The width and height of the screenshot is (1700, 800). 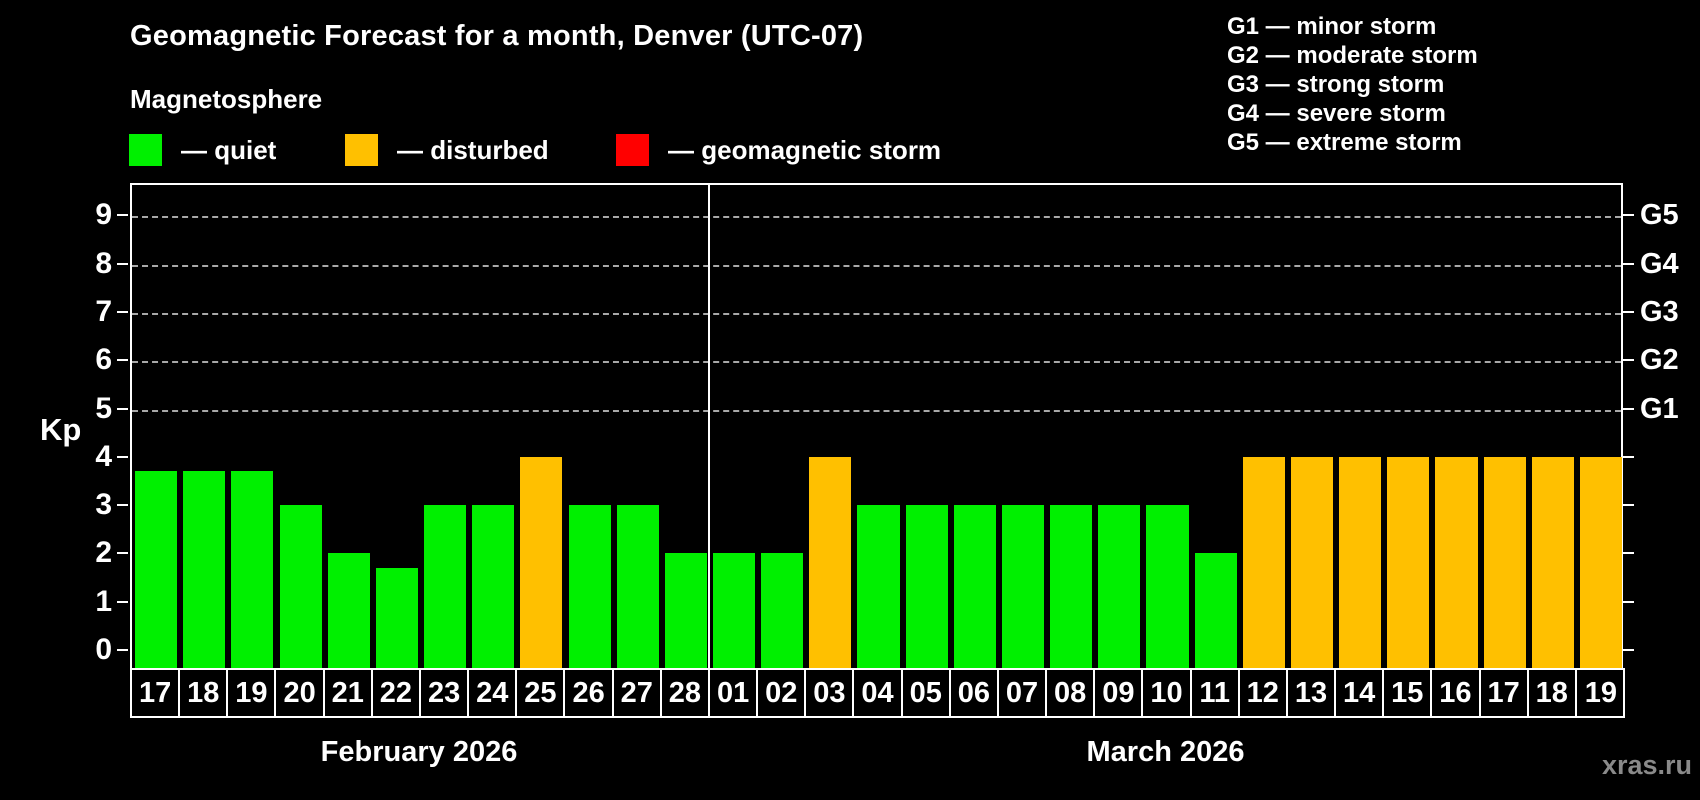 I want to click on g-level-label-g2: G2, so click(x=1659, y=360).